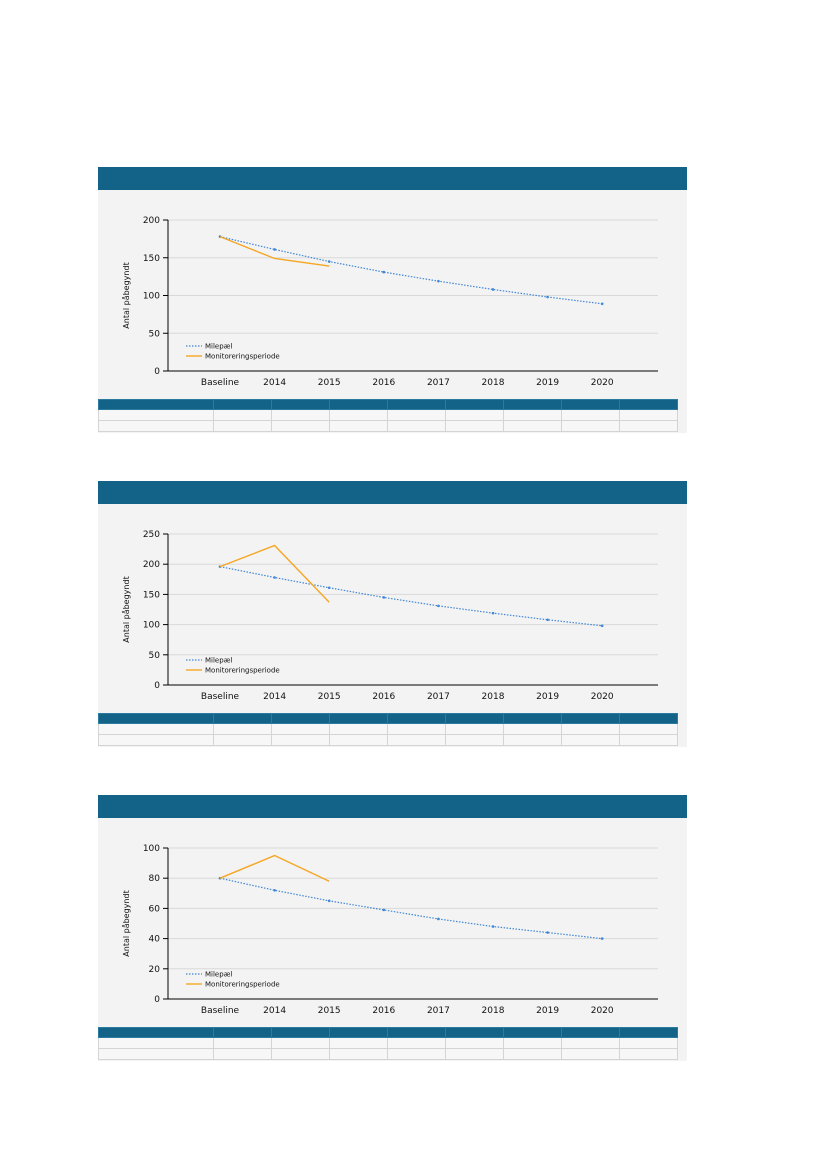 The height and width of the screenshot is (1169, 827). What do you see at coordinates (155, 909) in the screenshot?
I see `y-tick-label: 60` at bounding box center [155, 909].